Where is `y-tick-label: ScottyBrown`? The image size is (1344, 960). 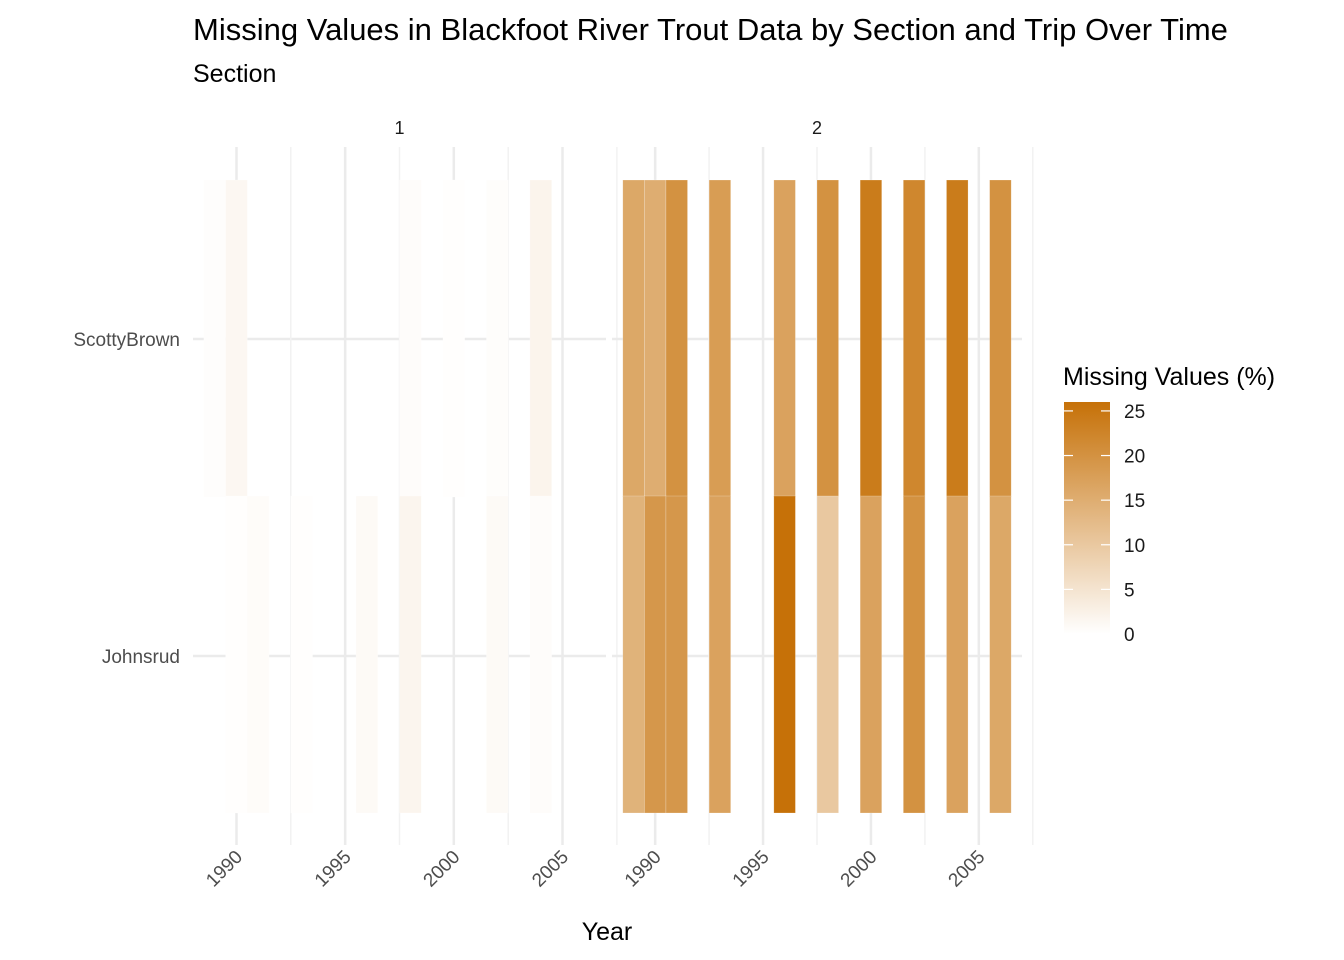 y-tick-label: ScottyBrown is located at coordinates (126, 340).